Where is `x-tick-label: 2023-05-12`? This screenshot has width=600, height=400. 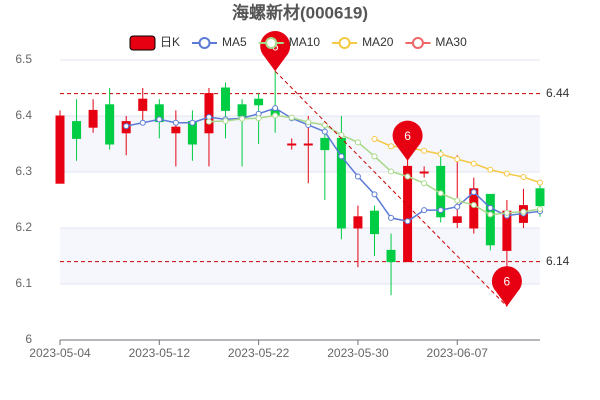 x-tick-label: 2023-05-12 is located at coordinates (160, 353).